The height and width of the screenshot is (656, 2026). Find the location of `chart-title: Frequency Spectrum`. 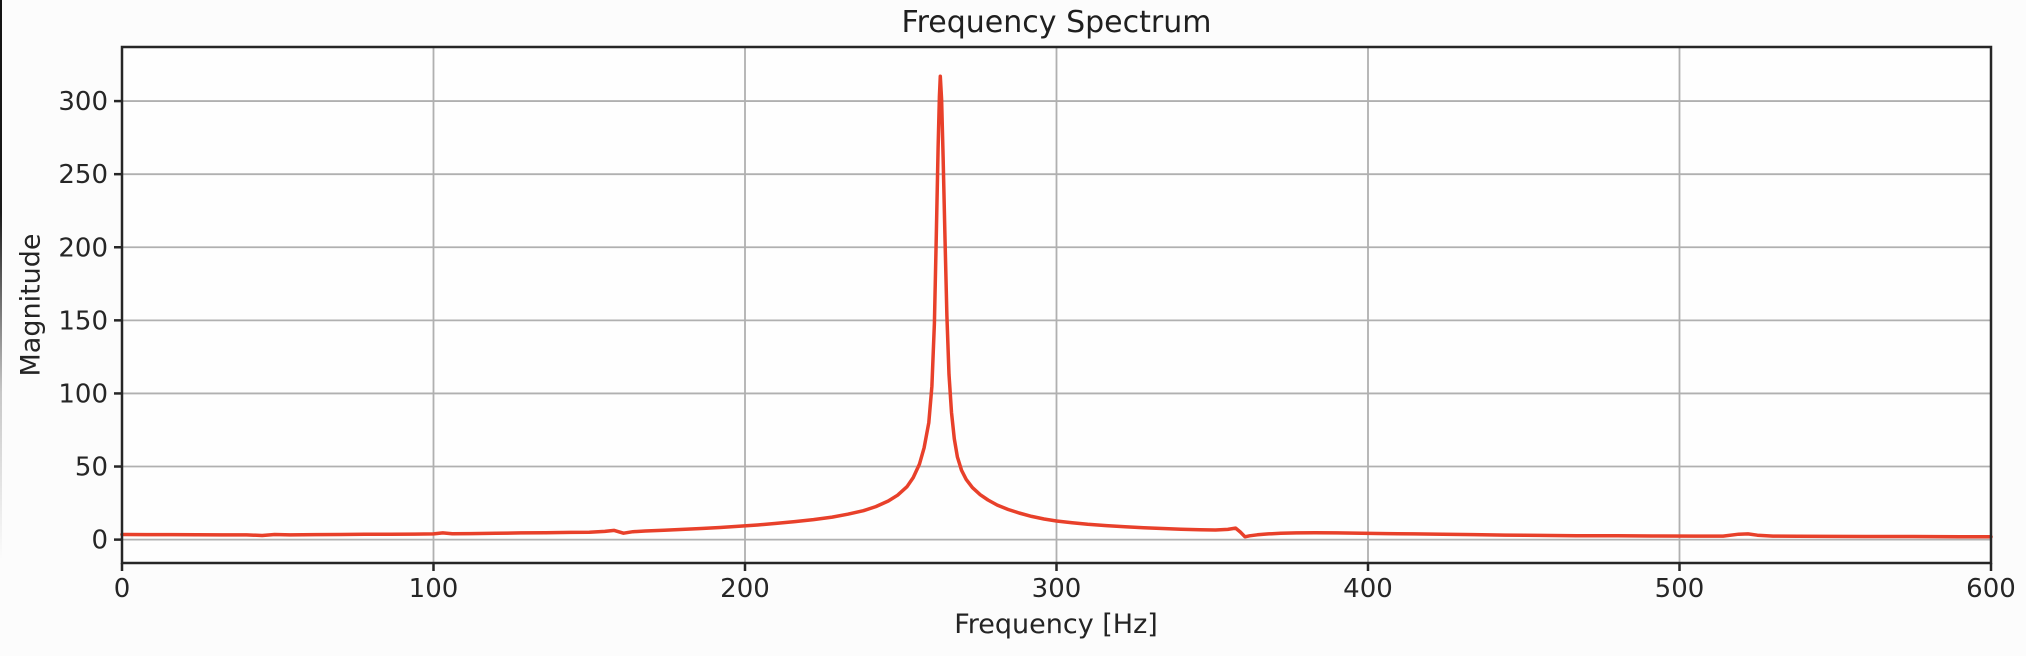

chart-title: Frequency Spectrum is located at coordinates (1056, 22).